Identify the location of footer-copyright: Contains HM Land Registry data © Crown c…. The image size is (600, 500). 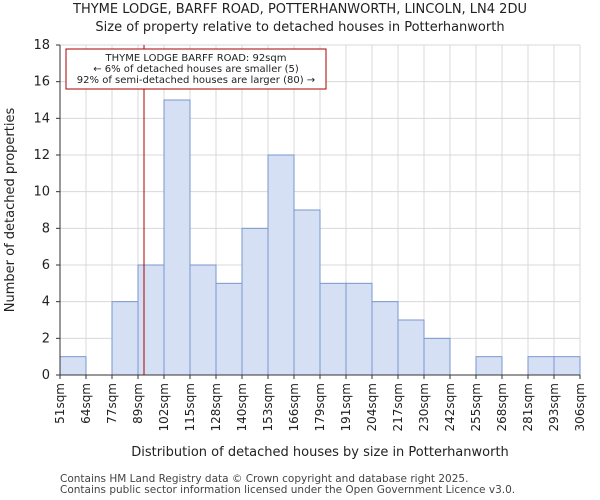
(264, 479).